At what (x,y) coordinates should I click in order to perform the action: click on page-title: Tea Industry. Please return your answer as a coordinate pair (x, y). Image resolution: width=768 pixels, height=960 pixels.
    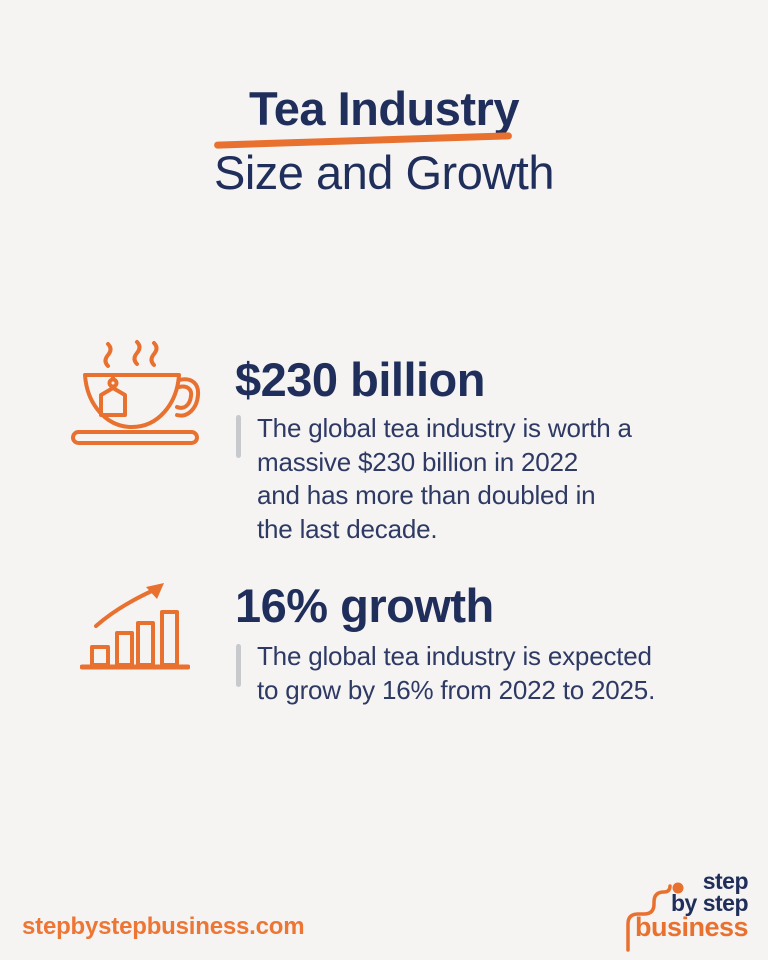
    Looking at the image, I should click on (384, 108).